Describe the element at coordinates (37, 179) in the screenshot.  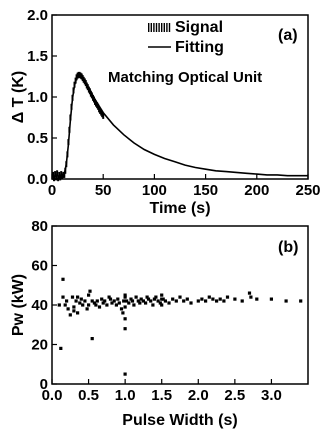
I see `y-tick-label: 0.0` at that location.